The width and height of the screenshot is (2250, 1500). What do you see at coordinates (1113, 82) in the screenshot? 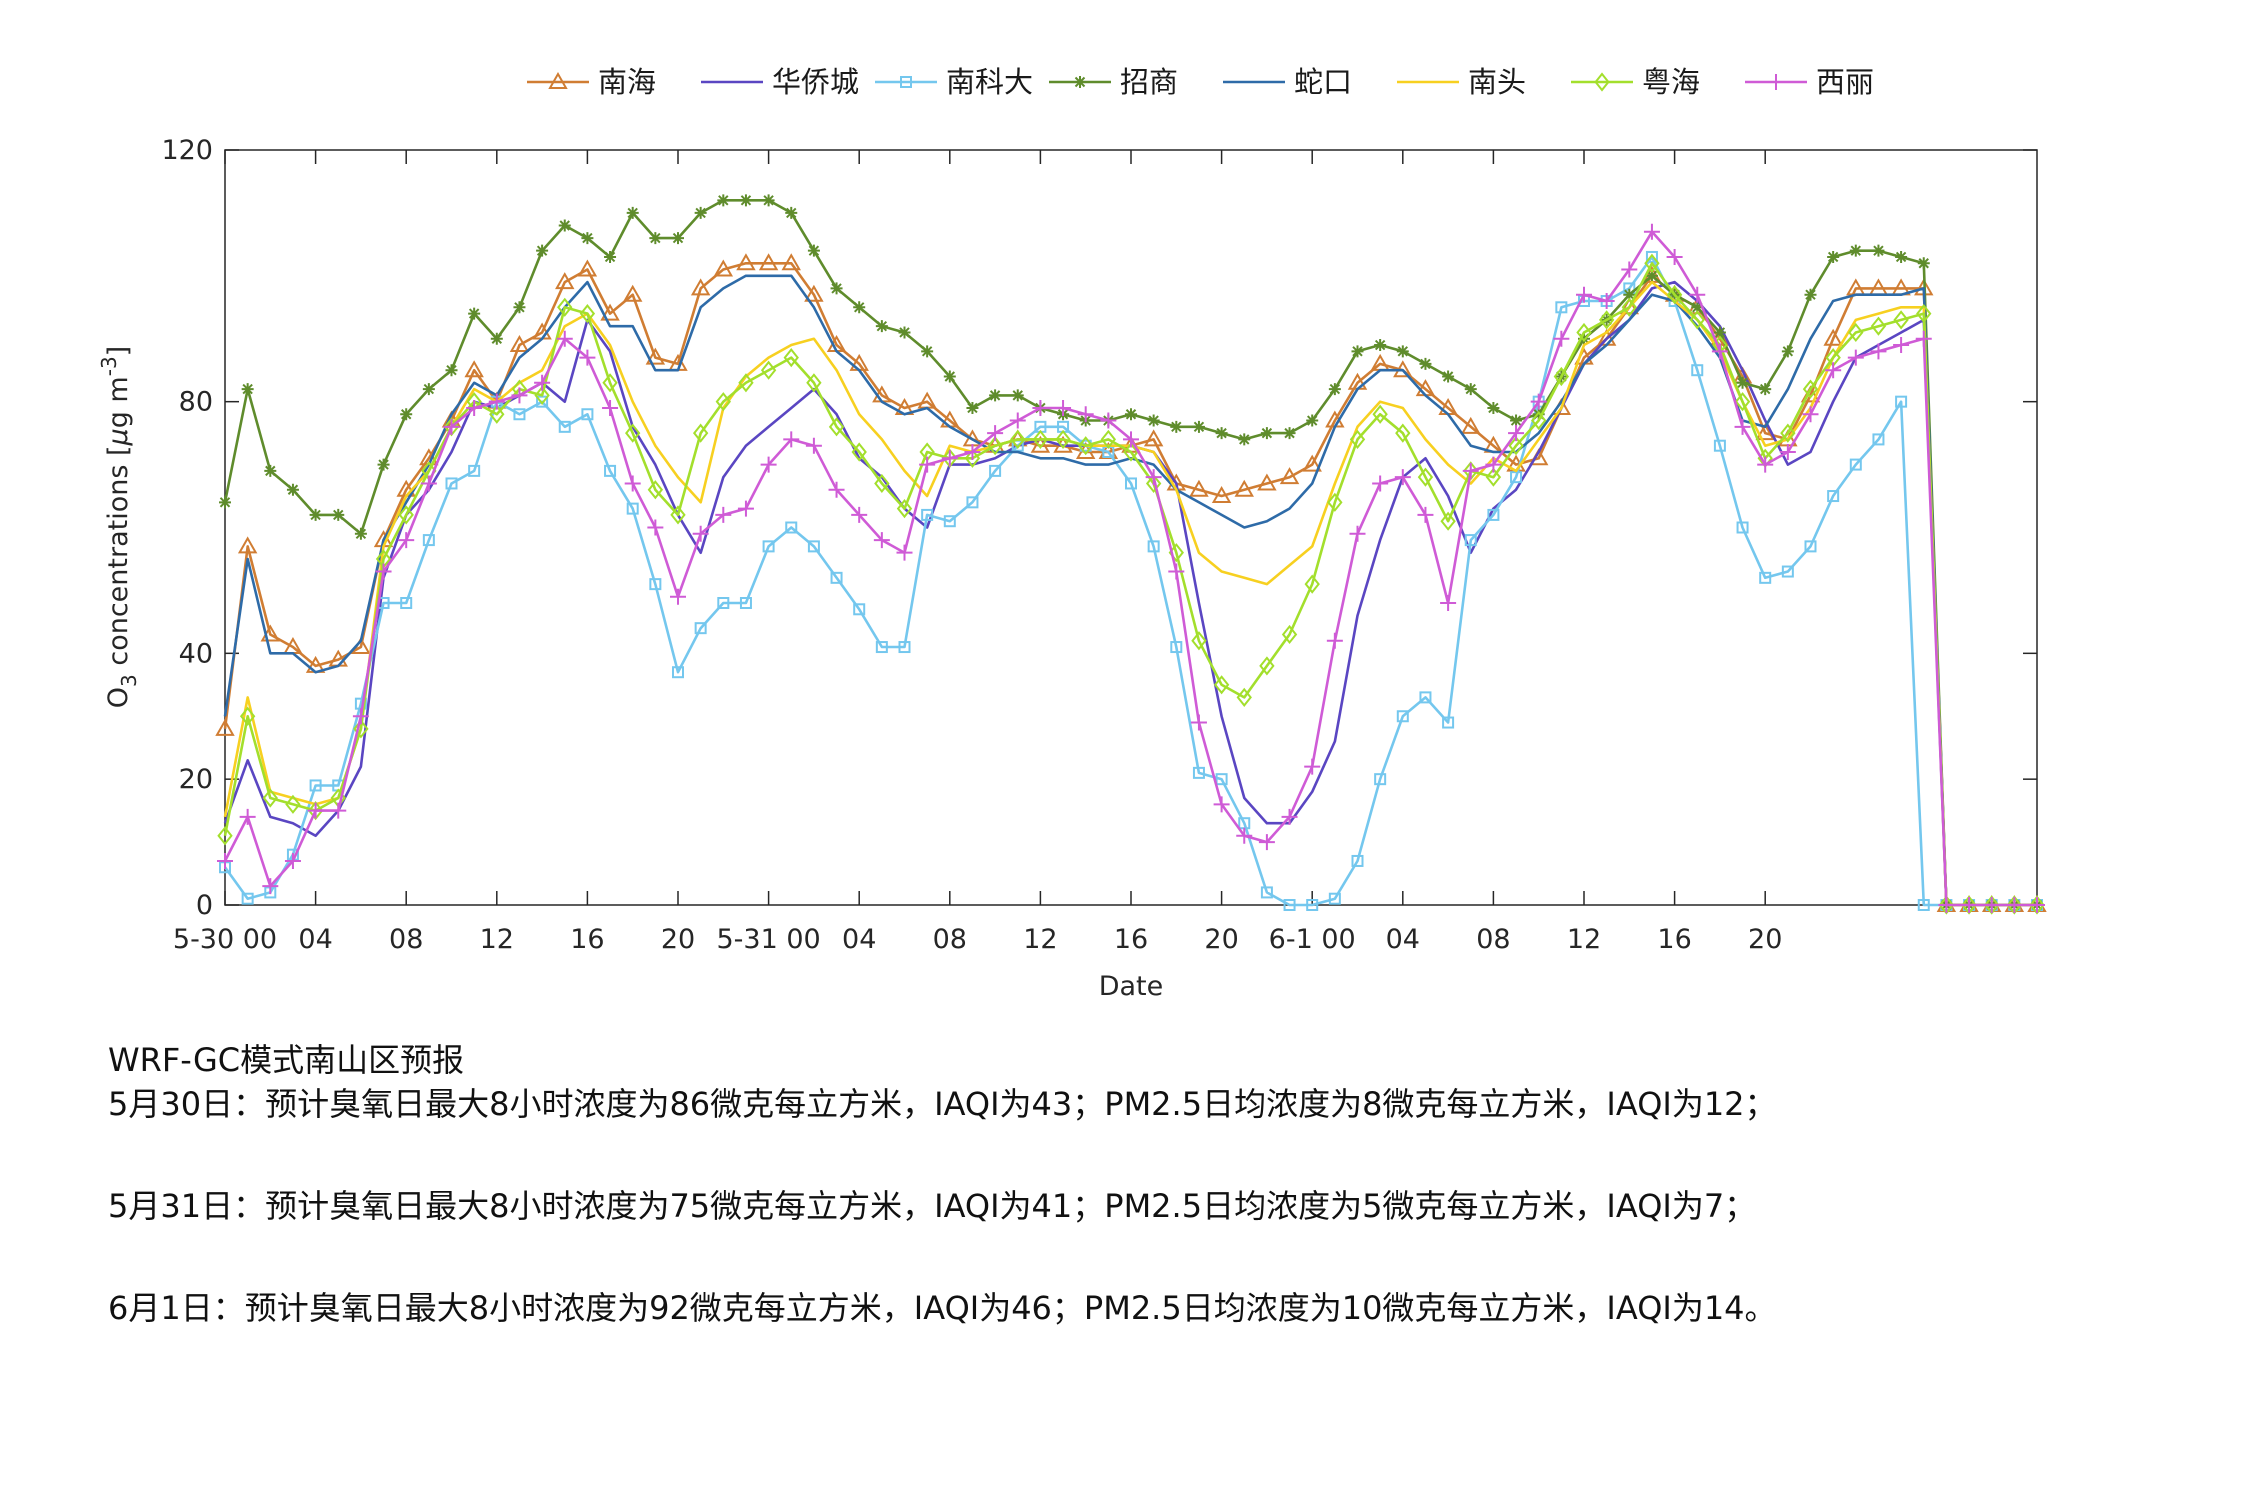
I see `legend-item-4: 招商` at bounding box center [1113, 82].